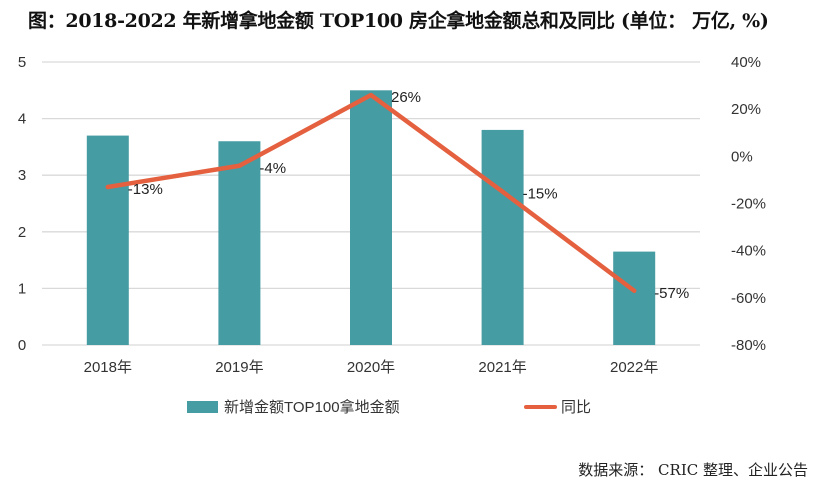 The width and height of the screenshot is (824, 492). Describe the element at coordinates (145, 189) in the screenshot. I see `yoy-data-label: -13%` at that location.